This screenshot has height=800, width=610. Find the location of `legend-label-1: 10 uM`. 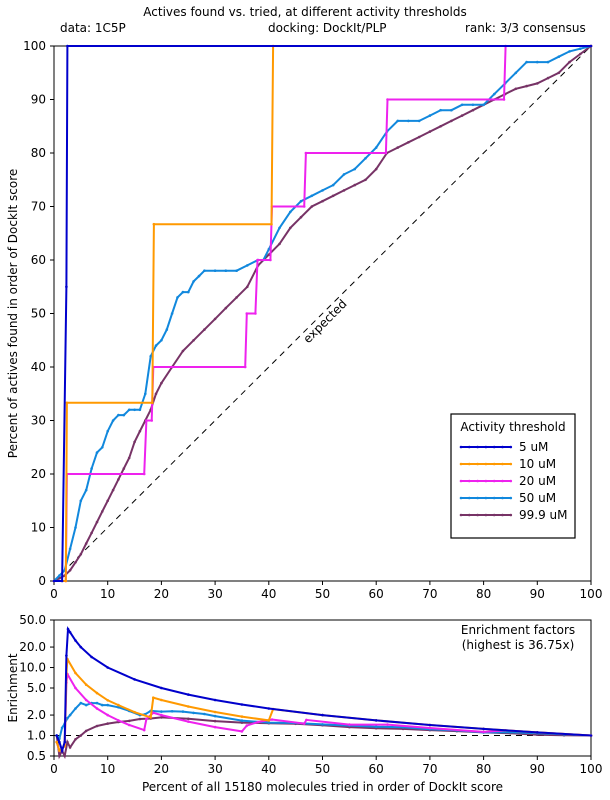

legend-label-1: 10 uM is located at coordinates (537, 464).